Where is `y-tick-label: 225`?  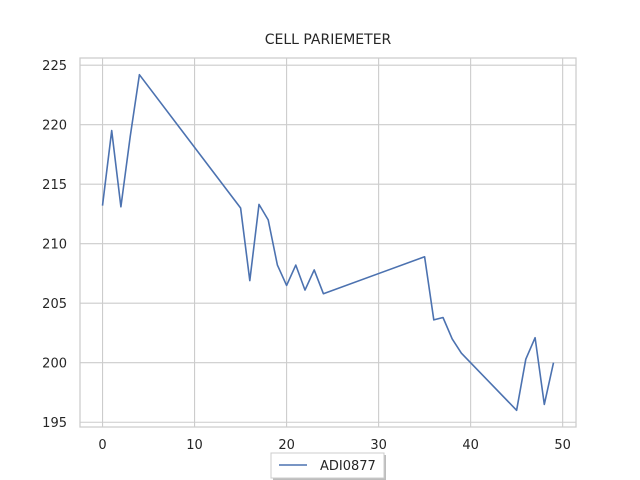
y-tick-label: 225 is located at coordinates (54, 66).